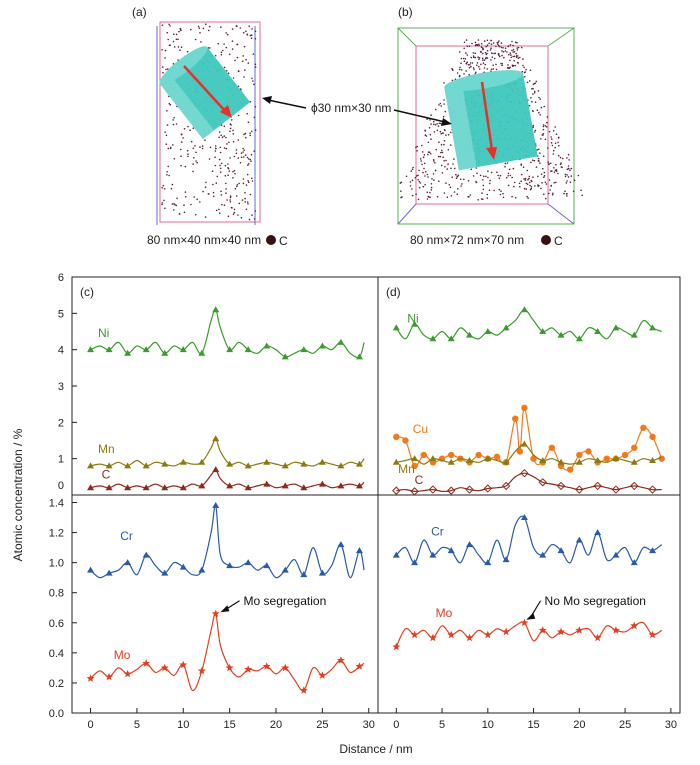  What do you see at coordinates (405, 12) in the screenshot?
I see `panel-b-label: (b)` at bounding box center [405, 12].